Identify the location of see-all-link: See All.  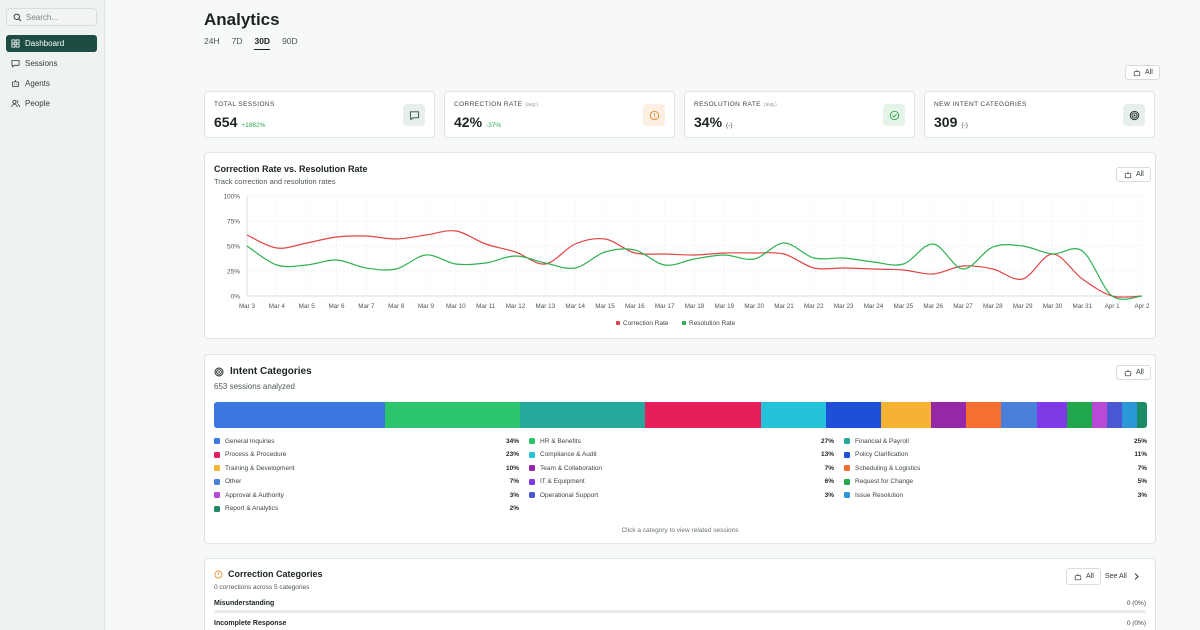
(1123, 576).